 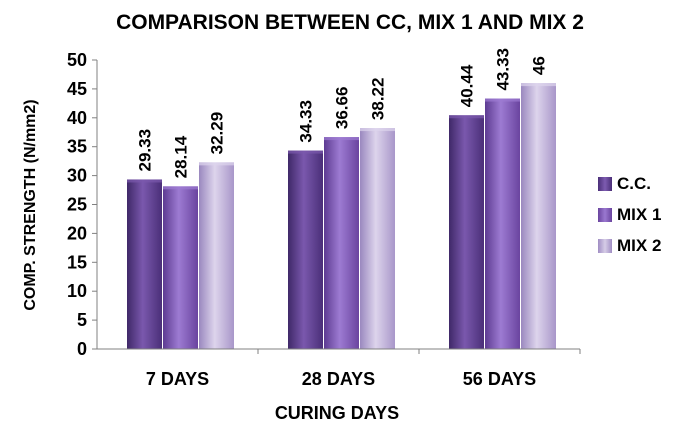 I want to click on y-axis-ticks: 0 5 10 15 20 25 30 35 40 45 50, so click(x=82, y=204).